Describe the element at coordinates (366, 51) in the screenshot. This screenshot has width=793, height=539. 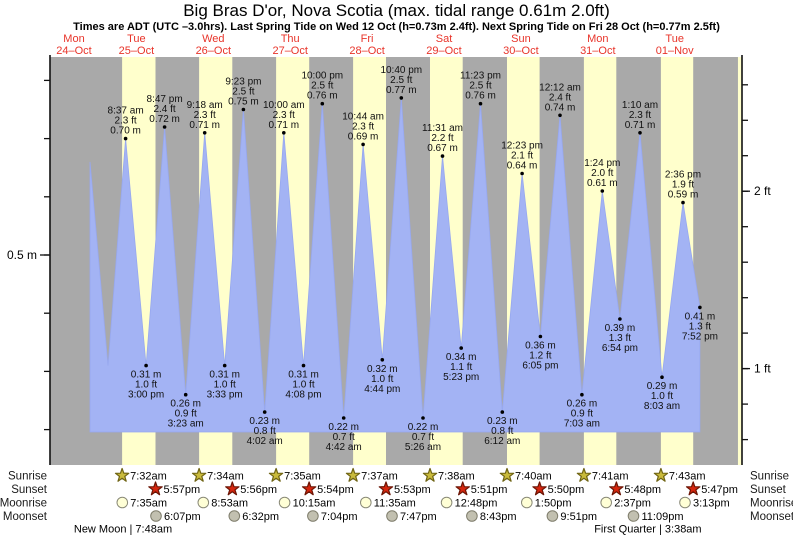
I see `day-date-label: 28–Oct` at that location.